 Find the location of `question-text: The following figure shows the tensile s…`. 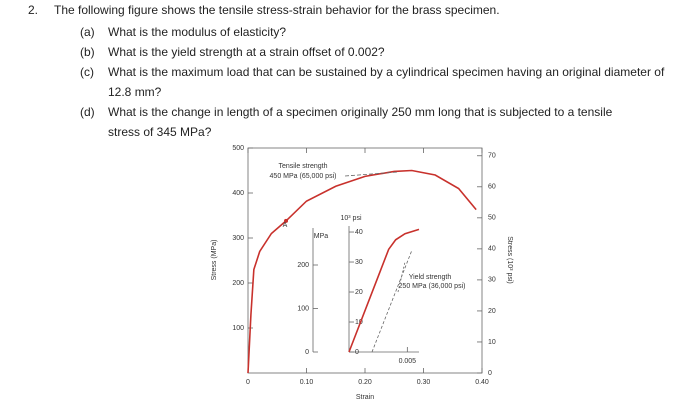

question-text: The following figure shows the tensile s… is located at coordinates (277, 10).